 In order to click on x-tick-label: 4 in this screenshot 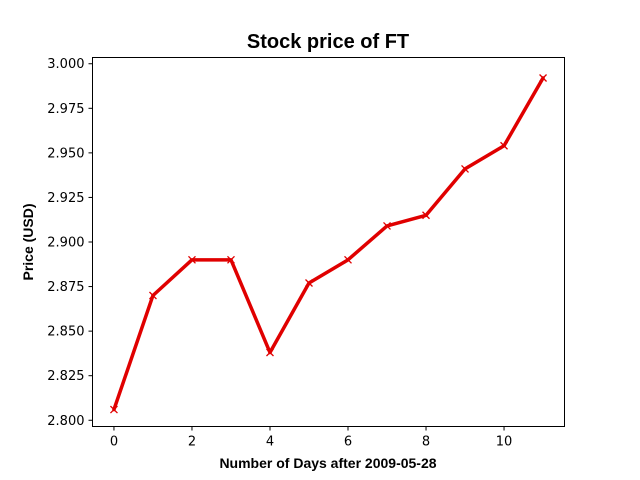, I will do `click(270, 442)`.